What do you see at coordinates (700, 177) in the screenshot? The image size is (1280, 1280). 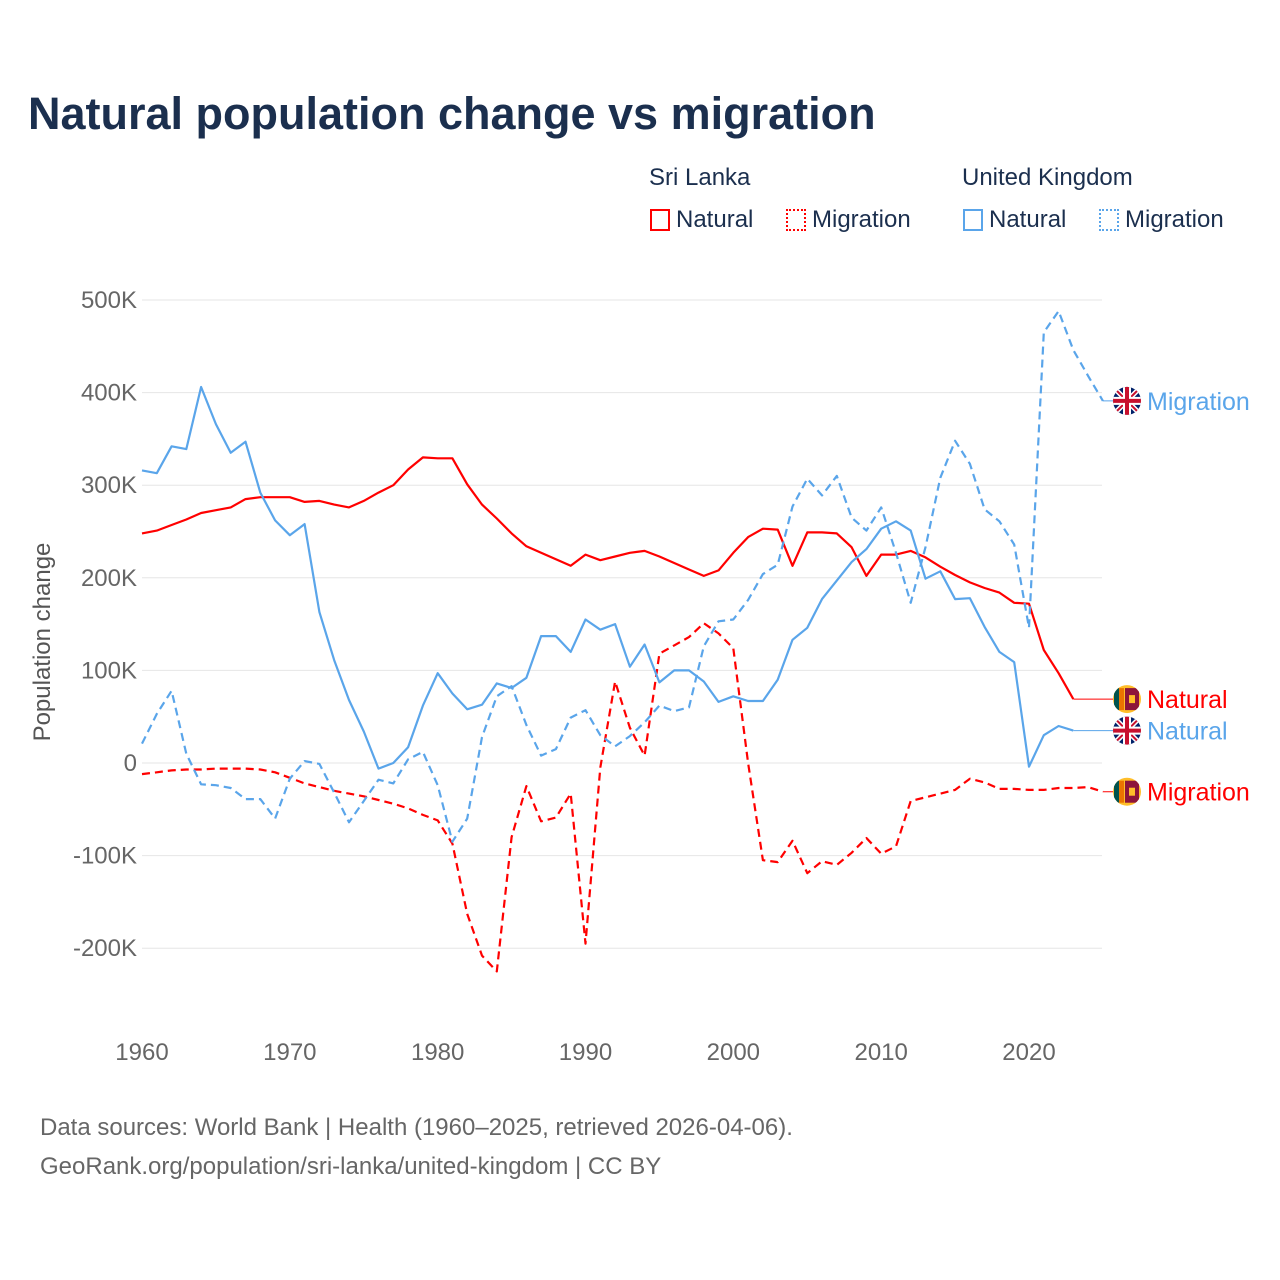 I see `legend-group-sri-lanka: Sri Lanka` at bounding box center [700, 177].